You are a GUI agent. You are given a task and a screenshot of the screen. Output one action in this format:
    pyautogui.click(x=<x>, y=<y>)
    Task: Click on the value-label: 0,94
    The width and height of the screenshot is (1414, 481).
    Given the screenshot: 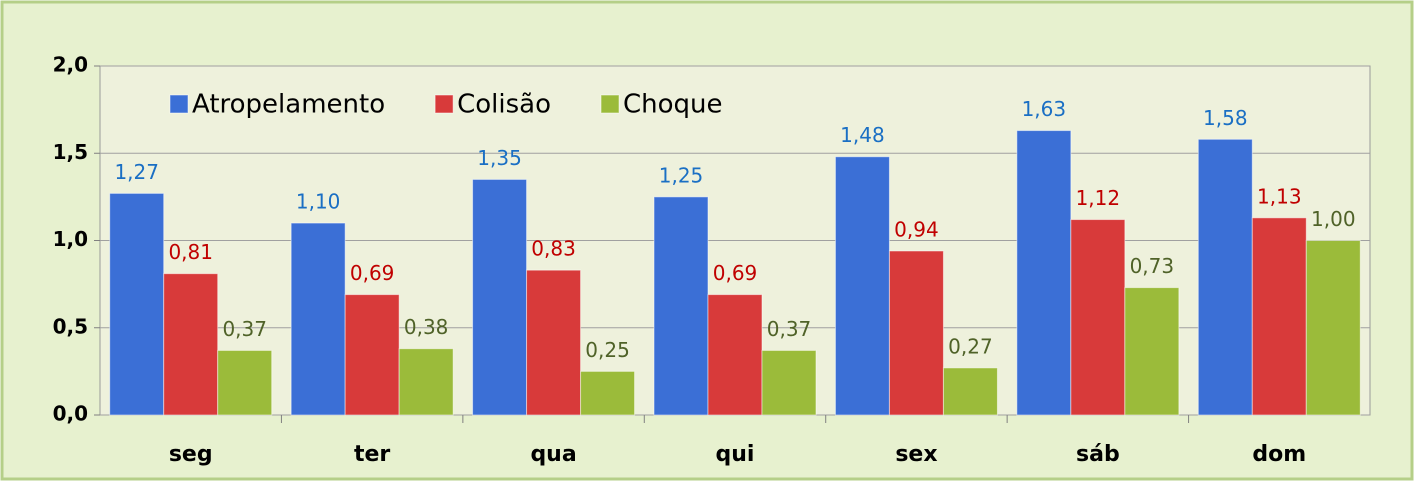 What is the action you would take?
    pyautogui.click(x=916, y=229)
    